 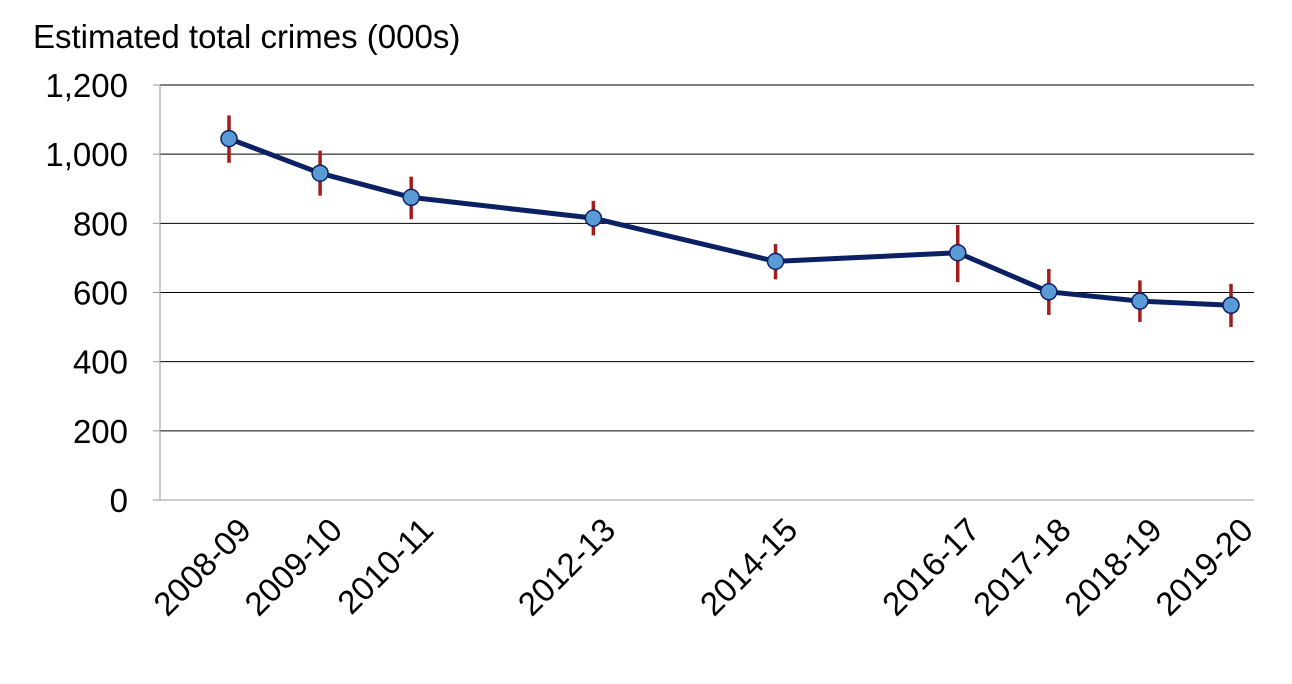 What do you see at coordinates (246, 36) in the screenshot?
I see `y-axis-label: Estimated total crimes (000s)` at bounding box center [246, 36].